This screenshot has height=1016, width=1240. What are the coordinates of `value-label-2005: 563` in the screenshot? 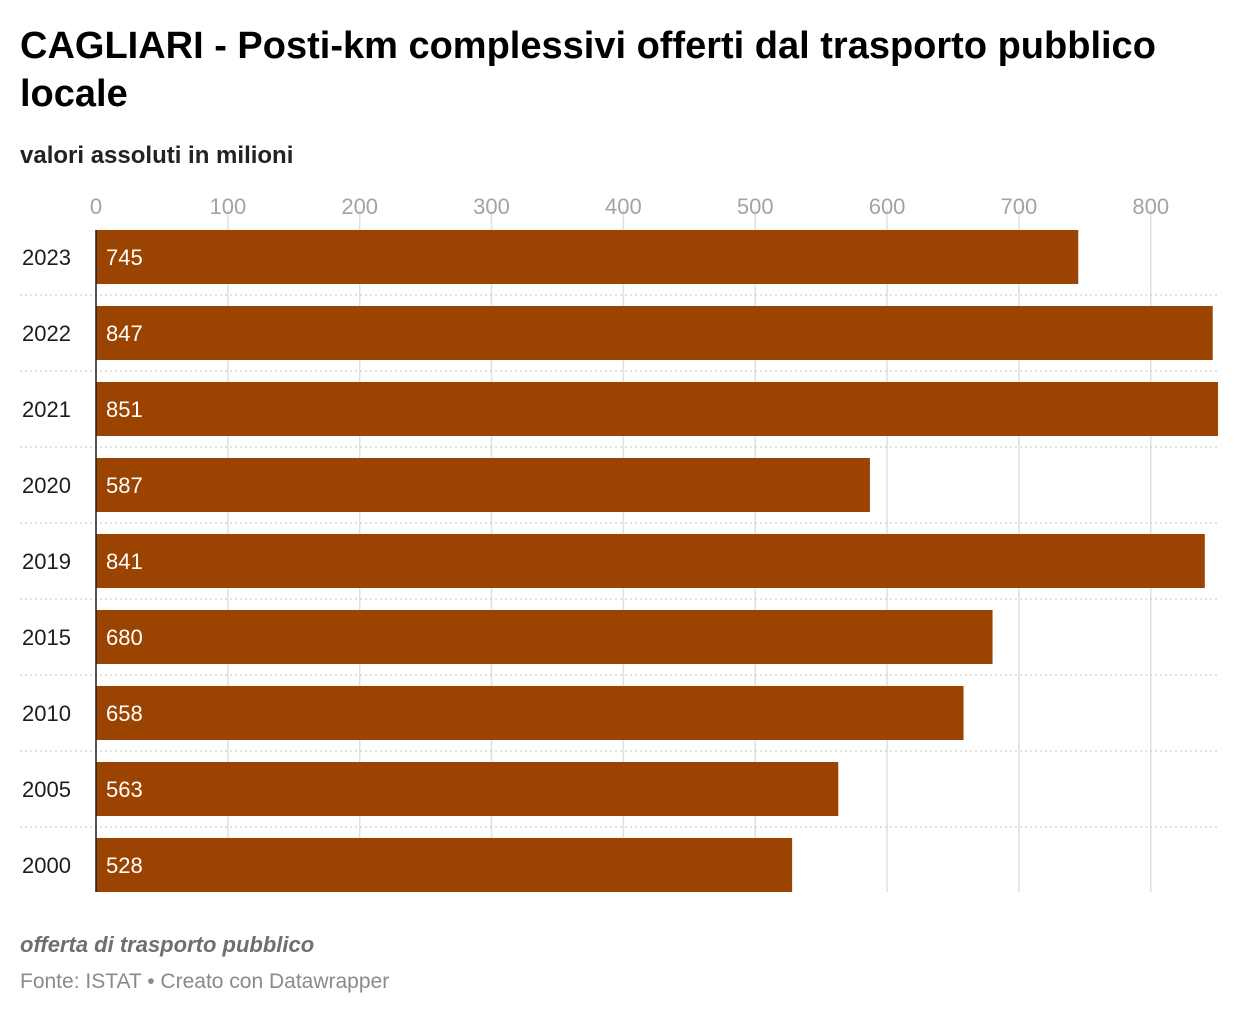 It's located at (124, 789).